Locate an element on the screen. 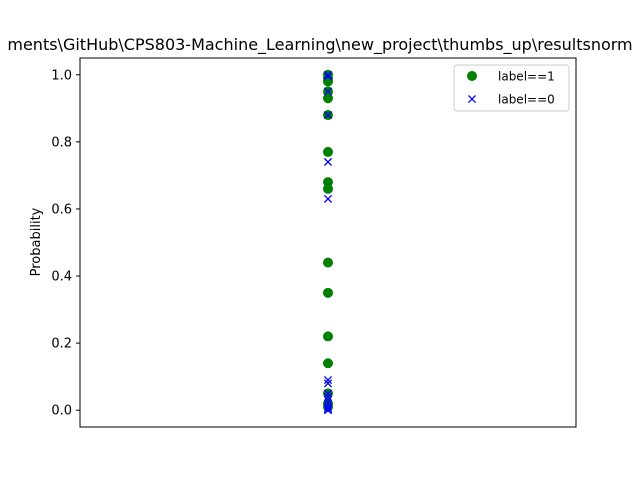 Image resolution: width=640 pixels, height=480 pixels. legend-box is located at coordinates (511, 88).